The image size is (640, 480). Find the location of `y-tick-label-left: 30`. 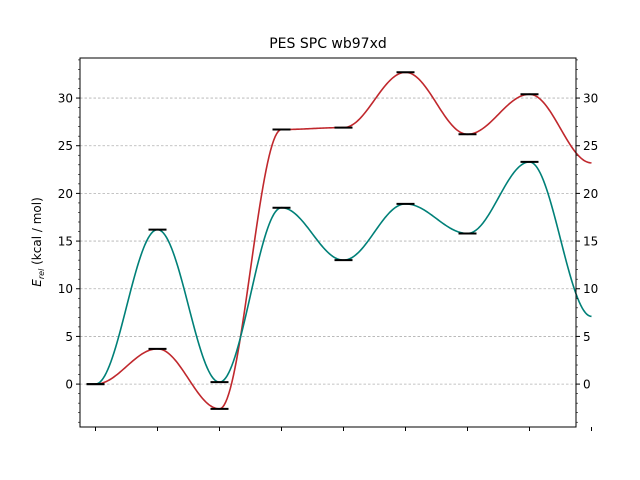

y-tick-label-left: 30 is located at coordinates (65, 99).